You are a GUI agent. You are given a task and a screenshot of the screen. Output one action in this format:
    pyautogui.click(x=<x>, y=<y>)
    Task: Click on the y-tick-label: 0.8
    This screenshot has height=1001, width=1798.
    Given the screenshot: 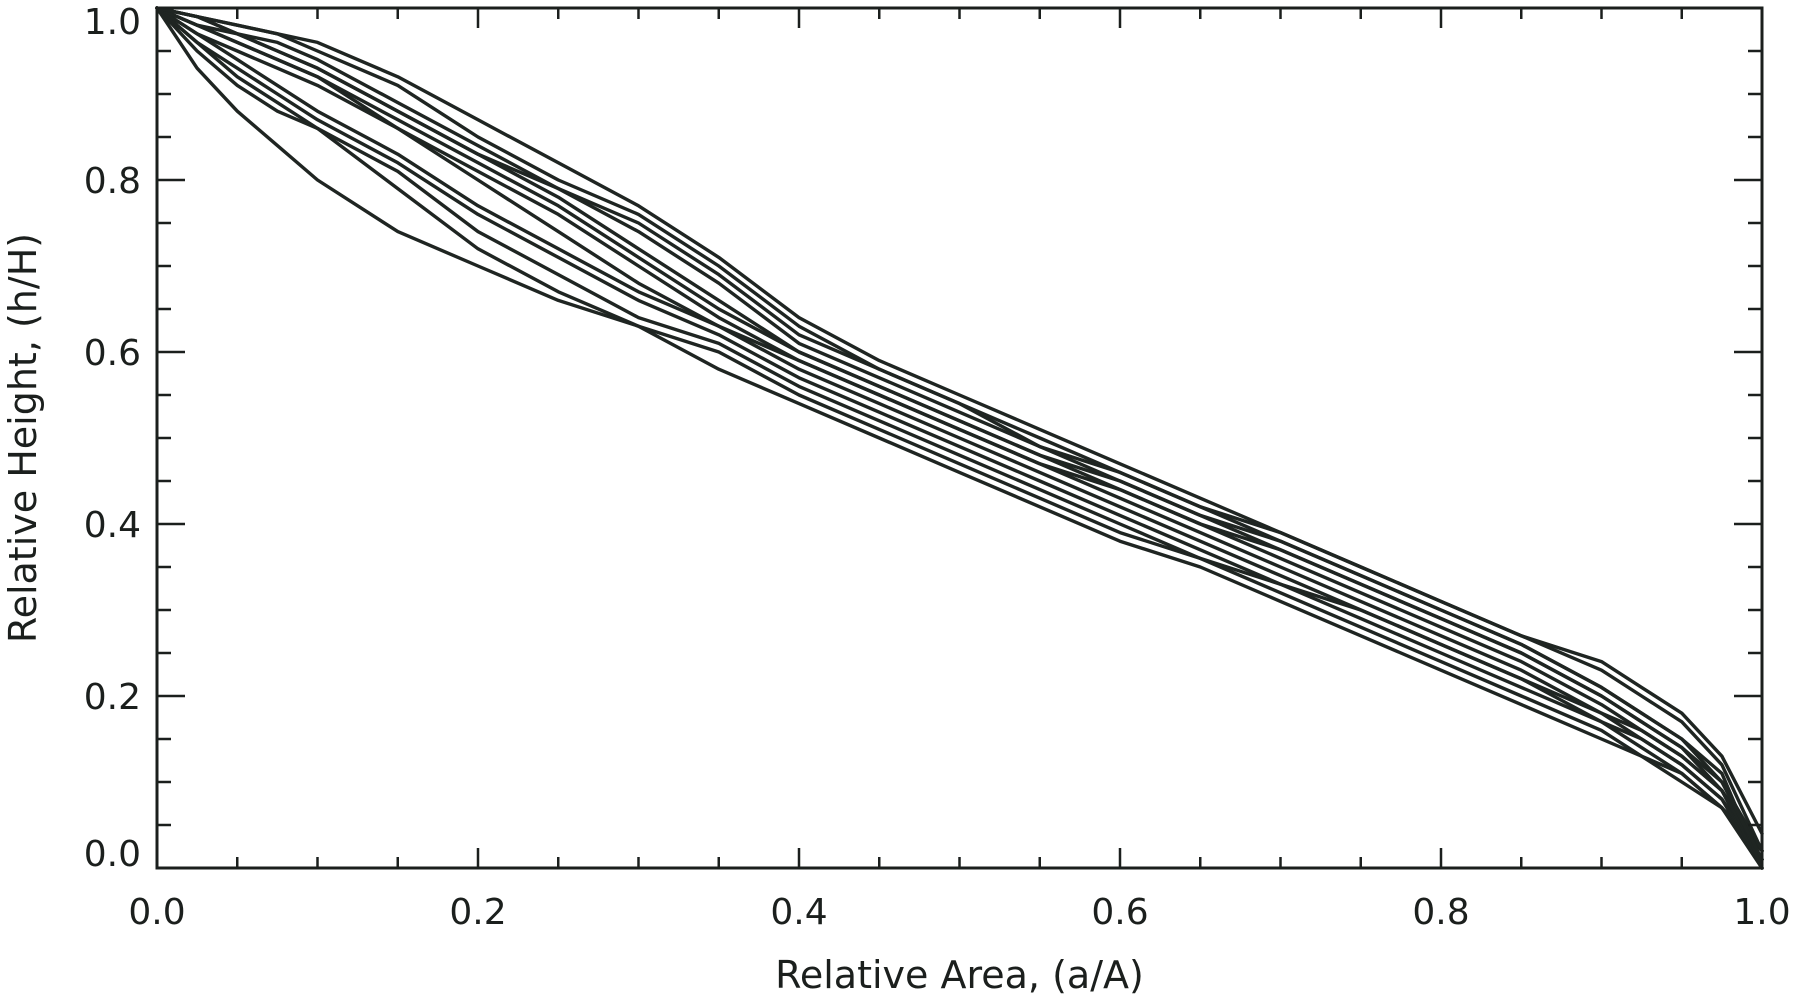 What is the action you would take?
    pyautogui.click(x=112, y=181)
    